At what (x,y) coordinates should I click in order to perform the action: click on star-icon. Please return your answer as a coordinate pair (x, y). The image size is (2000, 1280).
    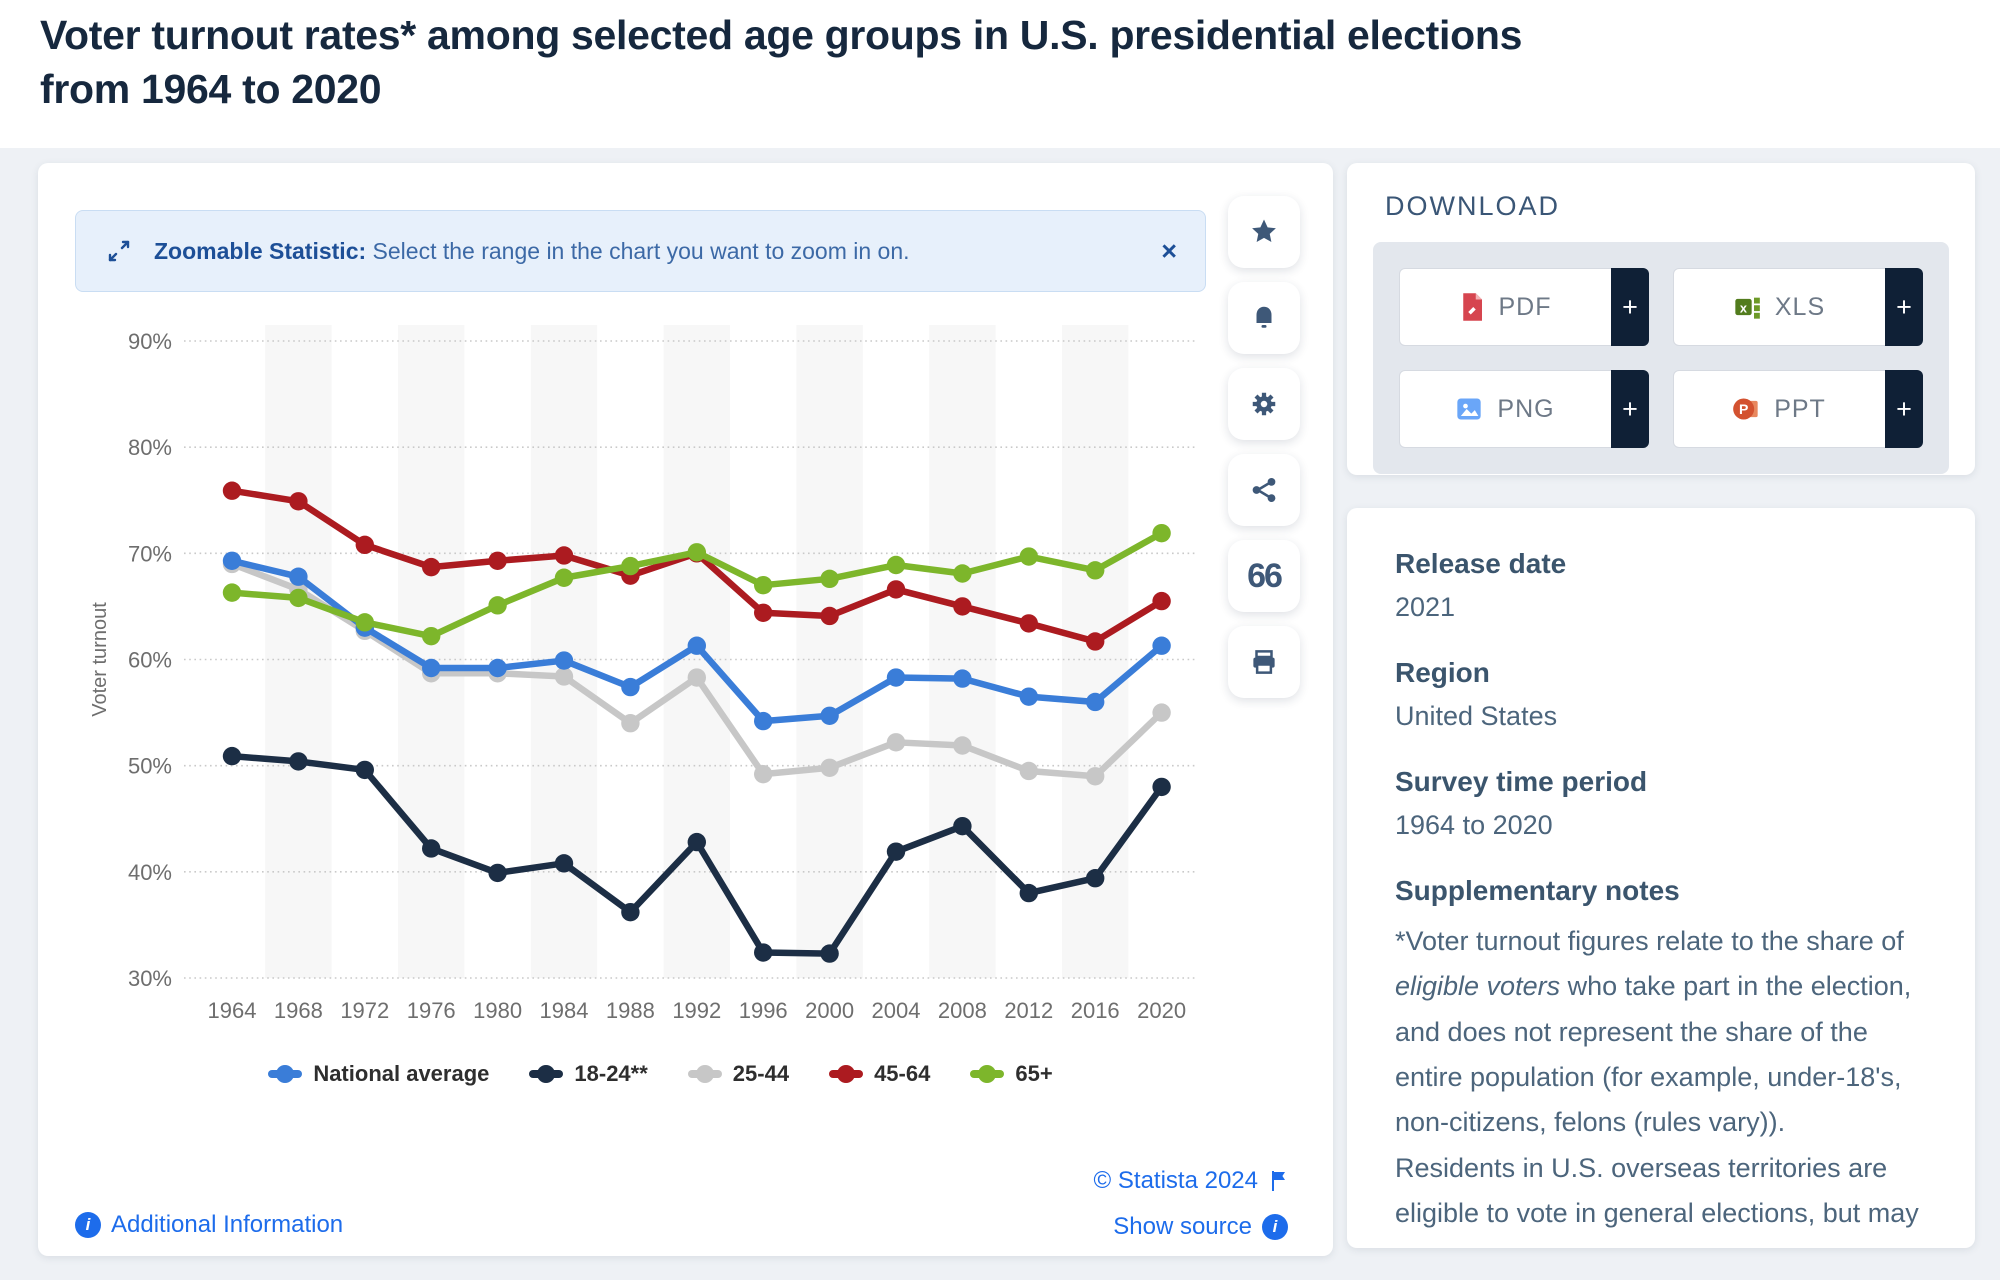
    Looking at the image, I should click on (1264, 230).